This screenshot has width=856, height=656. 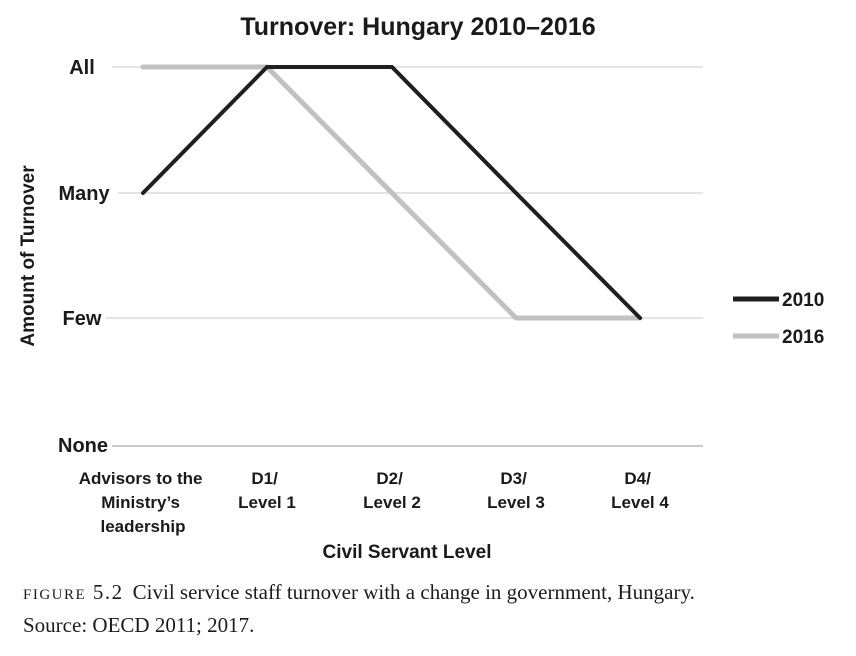 I want to click on legend-label-2016: 2016, so click(x=803, y=337).